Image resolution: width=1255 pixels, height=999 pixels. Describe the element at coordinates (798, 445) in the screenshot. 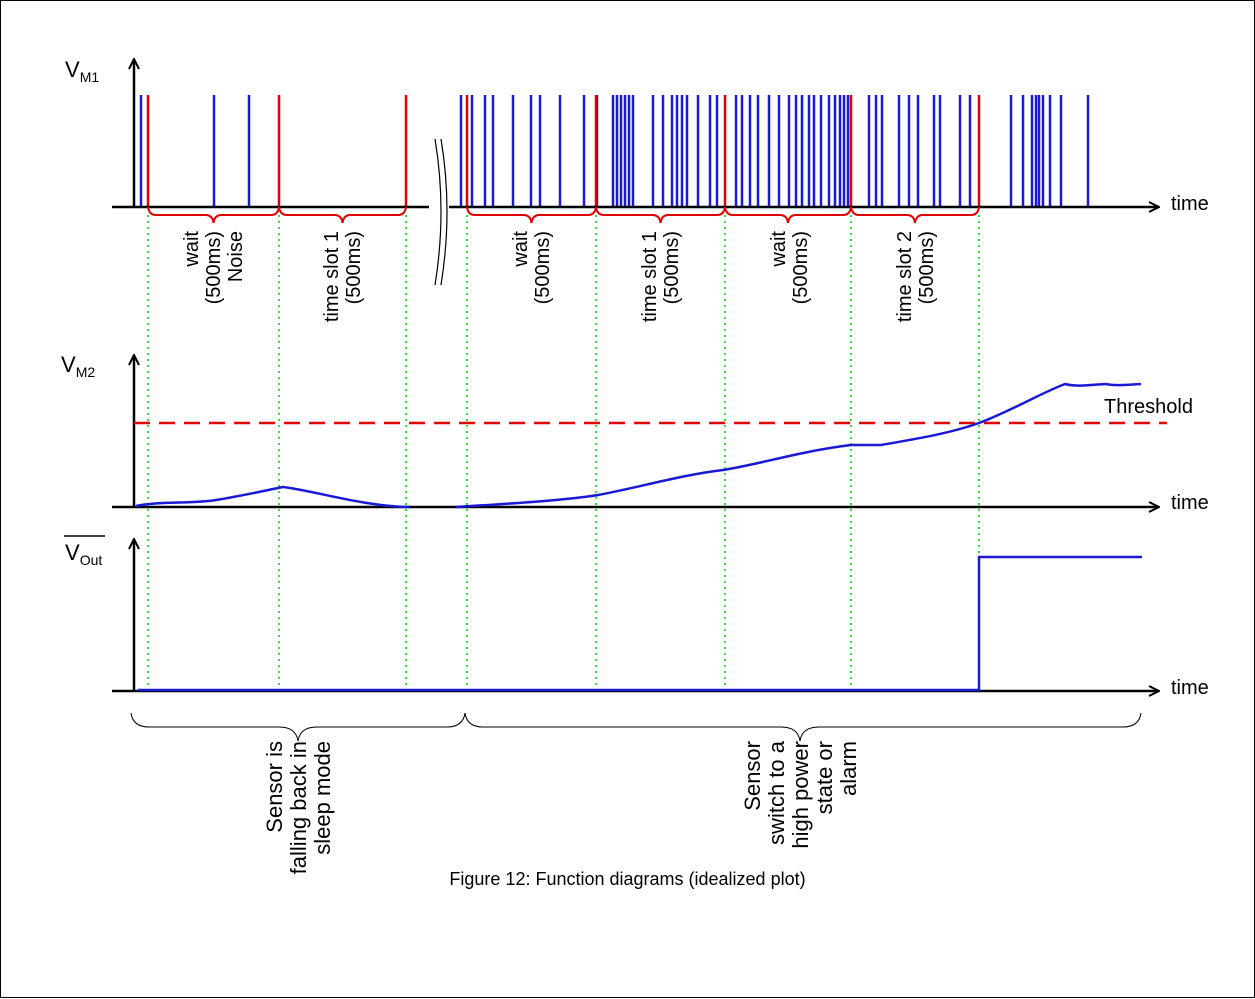

I see `vm2-signal-active` at that location.